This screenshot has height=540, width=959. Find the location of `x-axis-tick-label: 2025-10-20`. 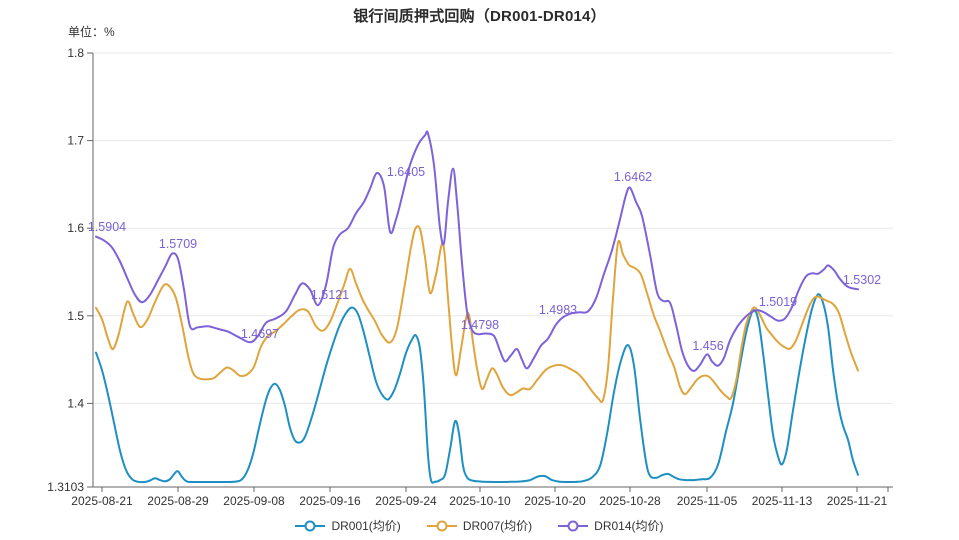

x-axis-tick-label: 2025-10-20 is located at coordinates (555, 501).